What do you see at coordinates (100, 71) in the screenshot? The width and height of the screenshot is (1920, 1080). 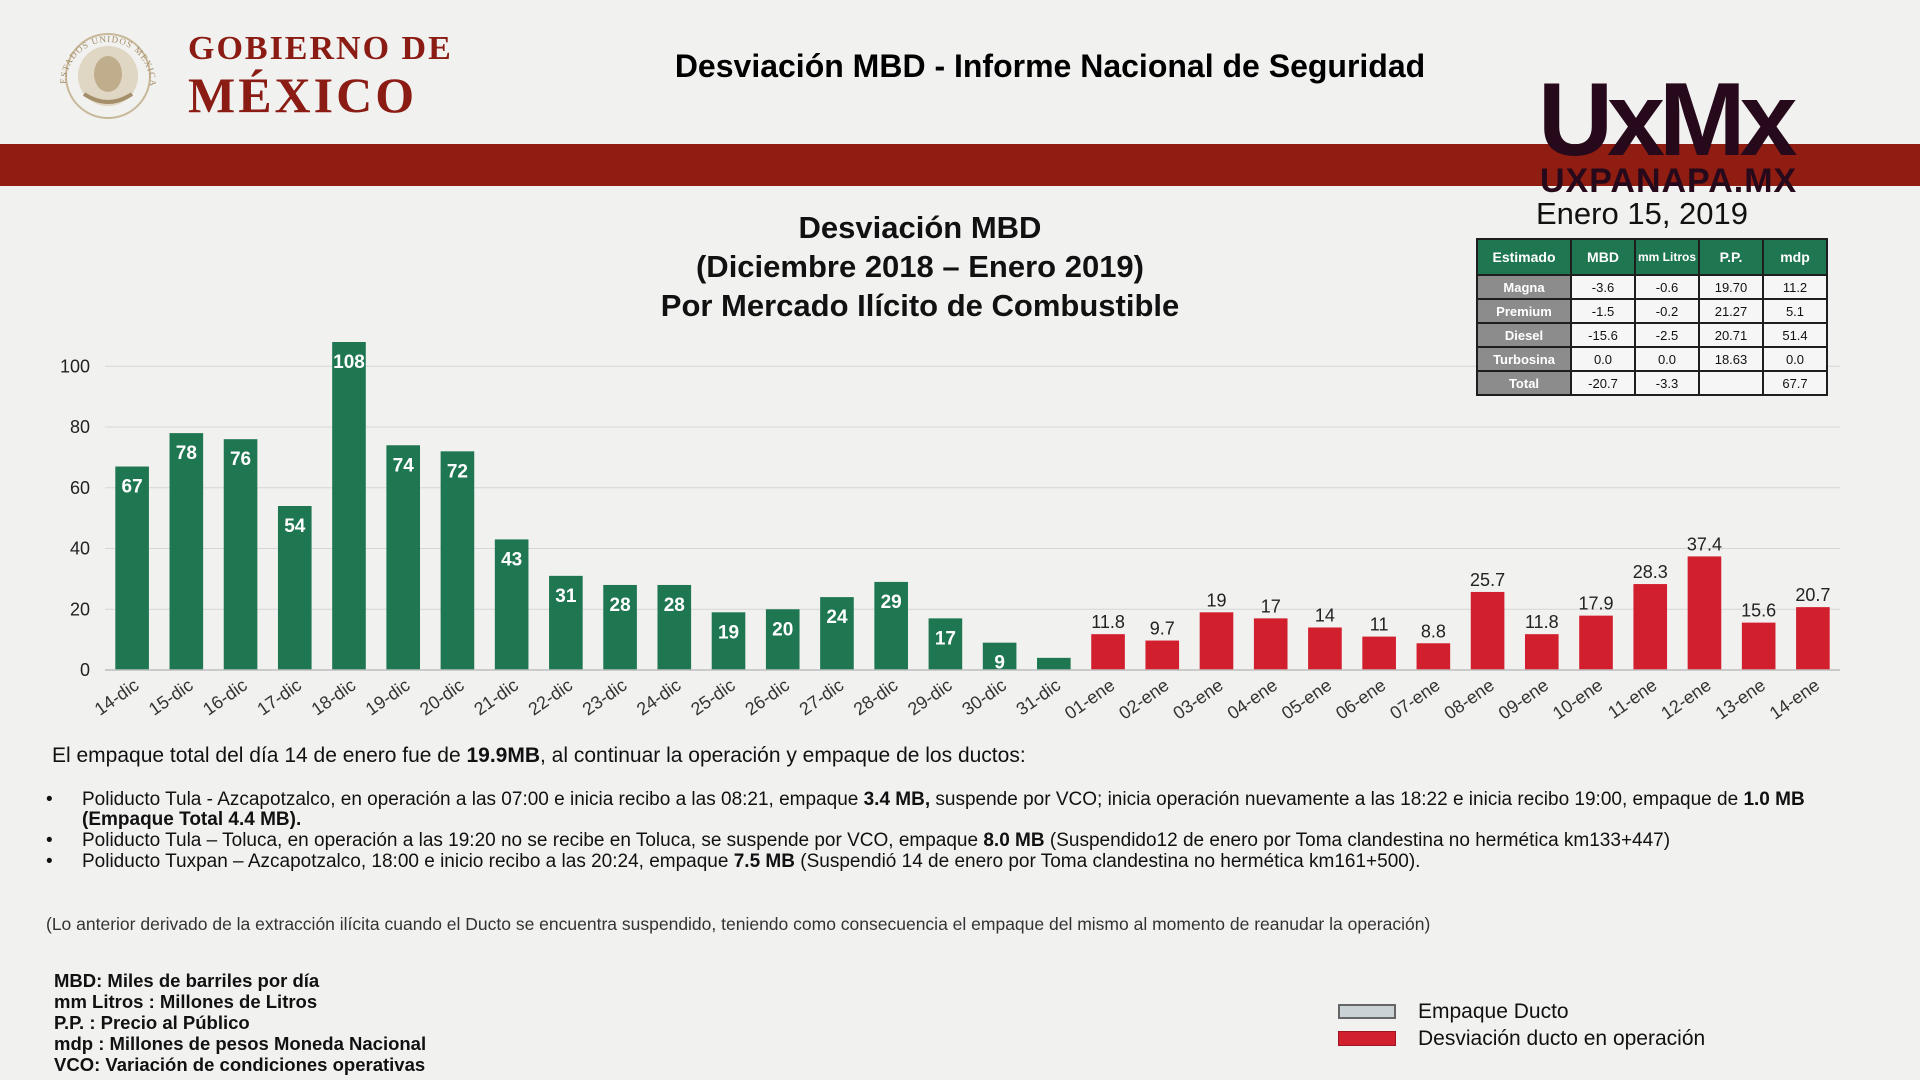 I see `government-seal-icon: ESTADOS UNIDOS MEXICANOS` at bounding box center [100, 71].